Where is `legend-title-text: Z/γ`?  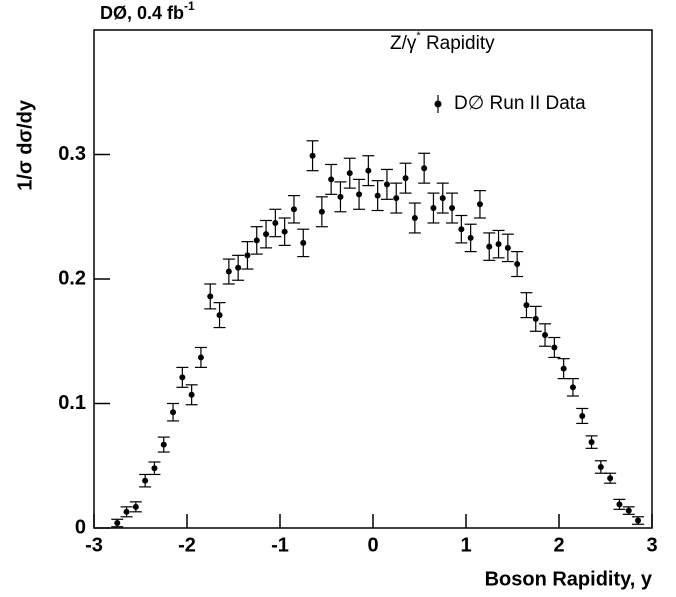
legend-title-text: Z/γ is located at coordinates (403, 43).